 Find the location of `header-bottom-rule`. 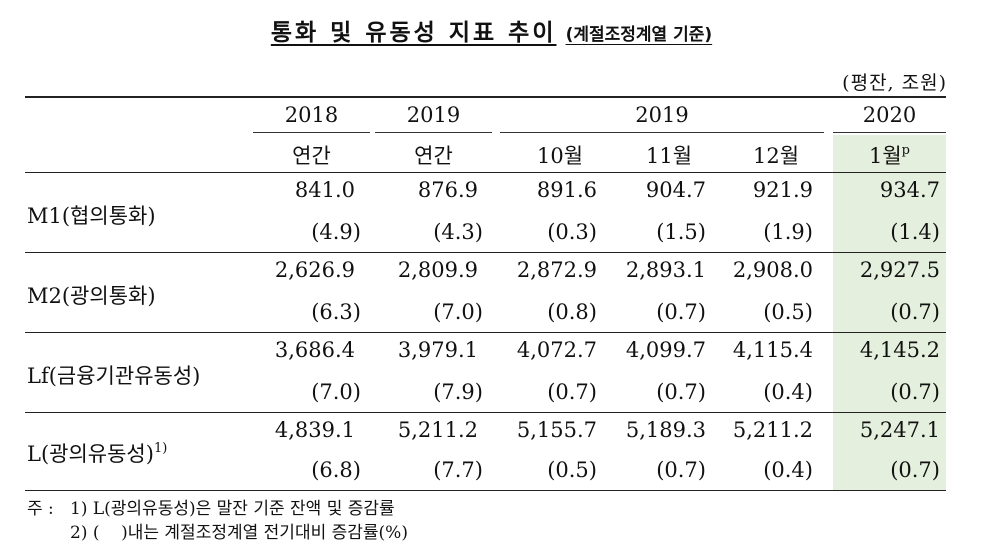

header-bottom-rule is located at coordinates (485, 172).